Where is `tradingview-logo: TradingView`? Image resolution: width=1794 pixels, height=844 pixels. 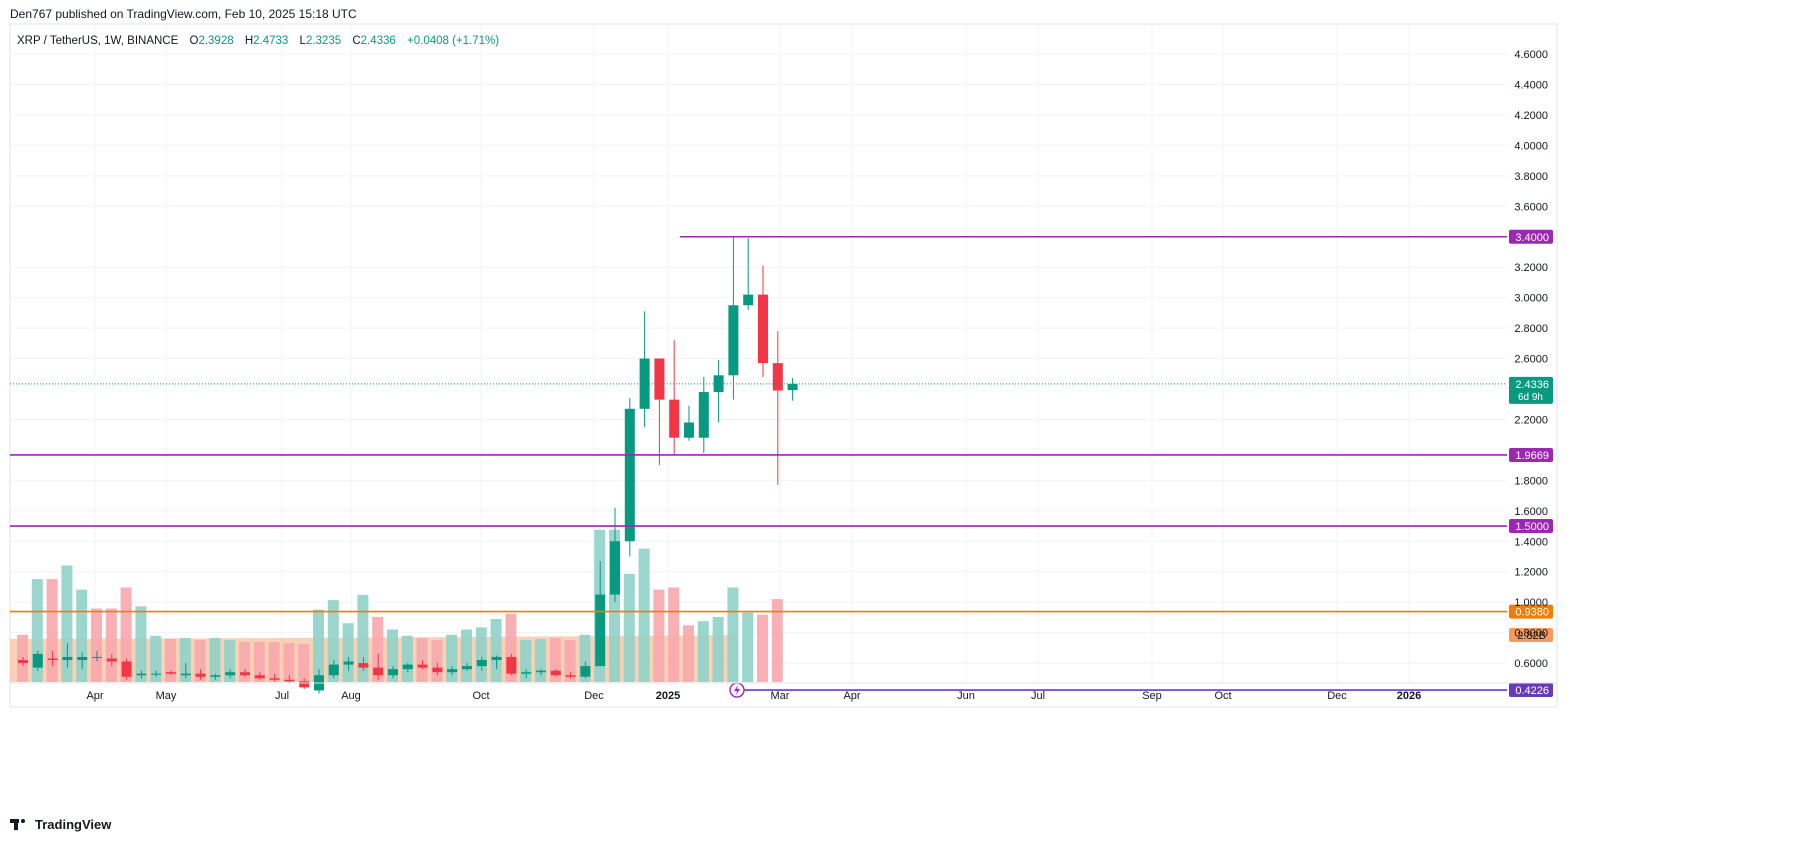 tradingview-logo: TradingView is located at coordinates (60, 824).